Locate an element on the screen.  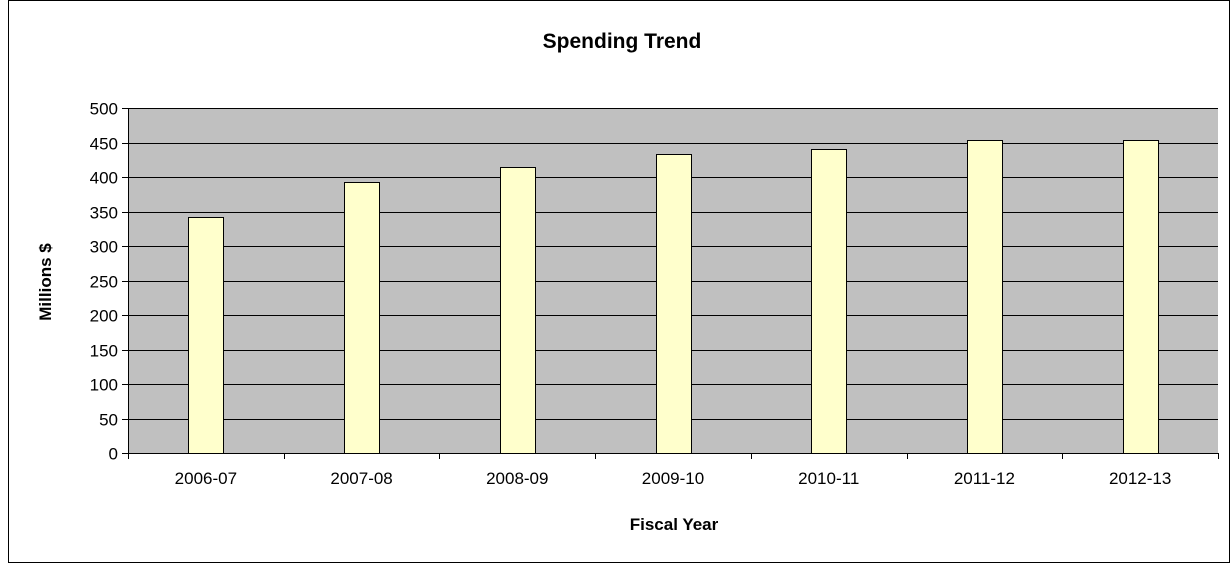
x-tick-label: 2011-12 is located at coordinates (984, 478).